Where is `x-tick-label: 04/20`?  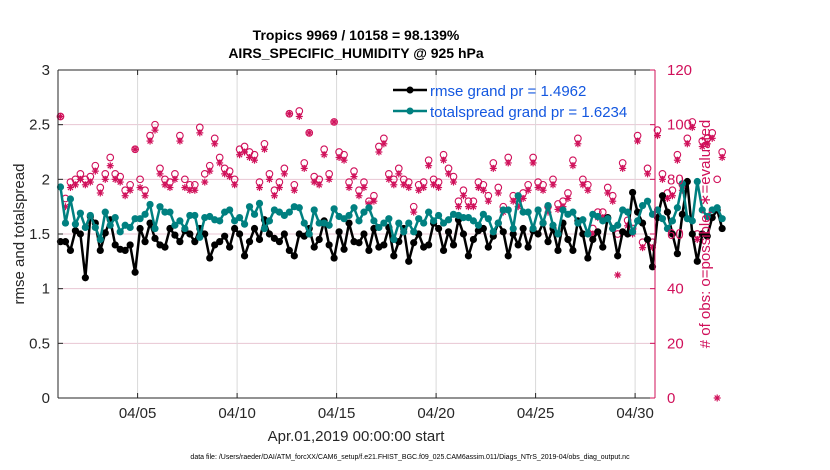
x-tick-label: 04/20 is located at coordinates (436, 413).